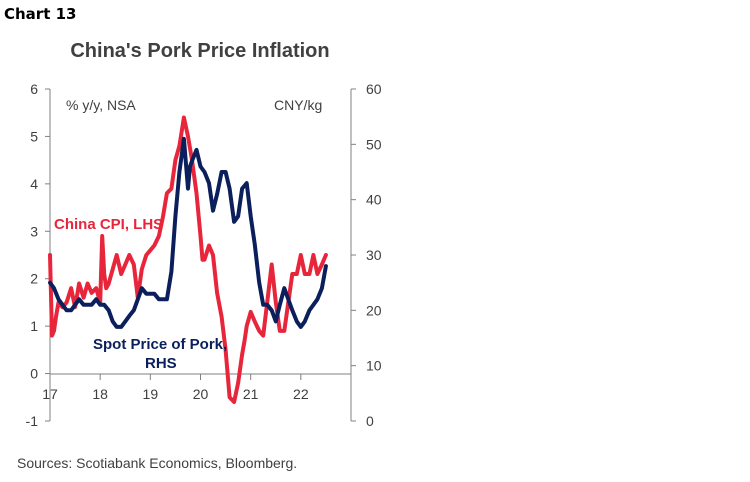  I want to click on right-tick-label: 0, so click(370, 421).